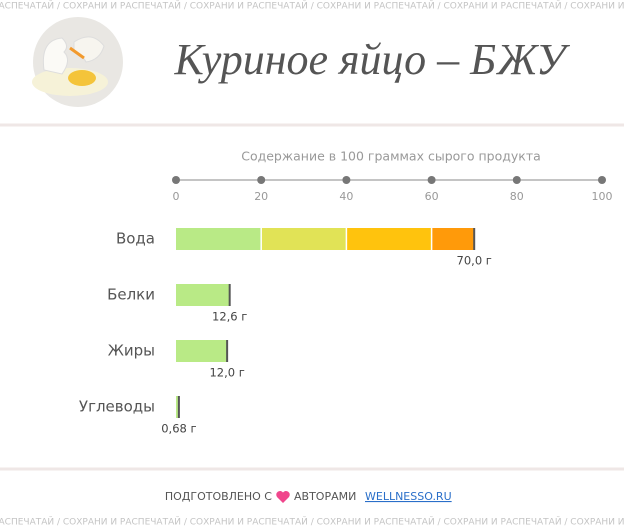  Describe the element at coordinates (391, 156) in the screenshot. I see `chart-subtitle: Содержание в 100 граммах сырого продукта` at that location.